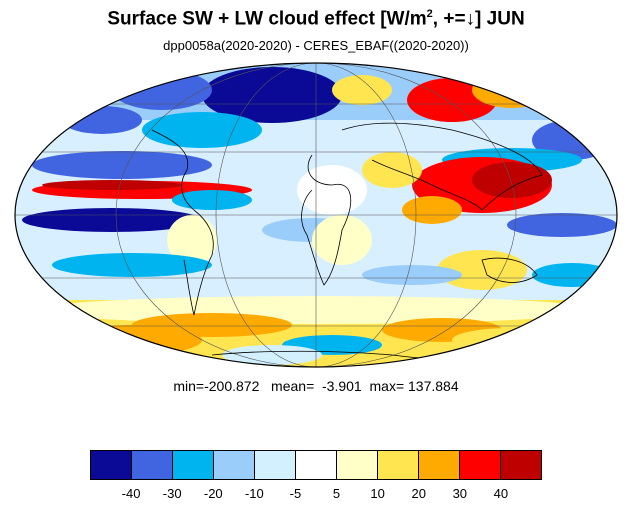  Describe the element at coordinates (316, 386) in the screenshot. I see `stats-line: min=-200.872 mean= -3.901 max= 137.884` at that location.